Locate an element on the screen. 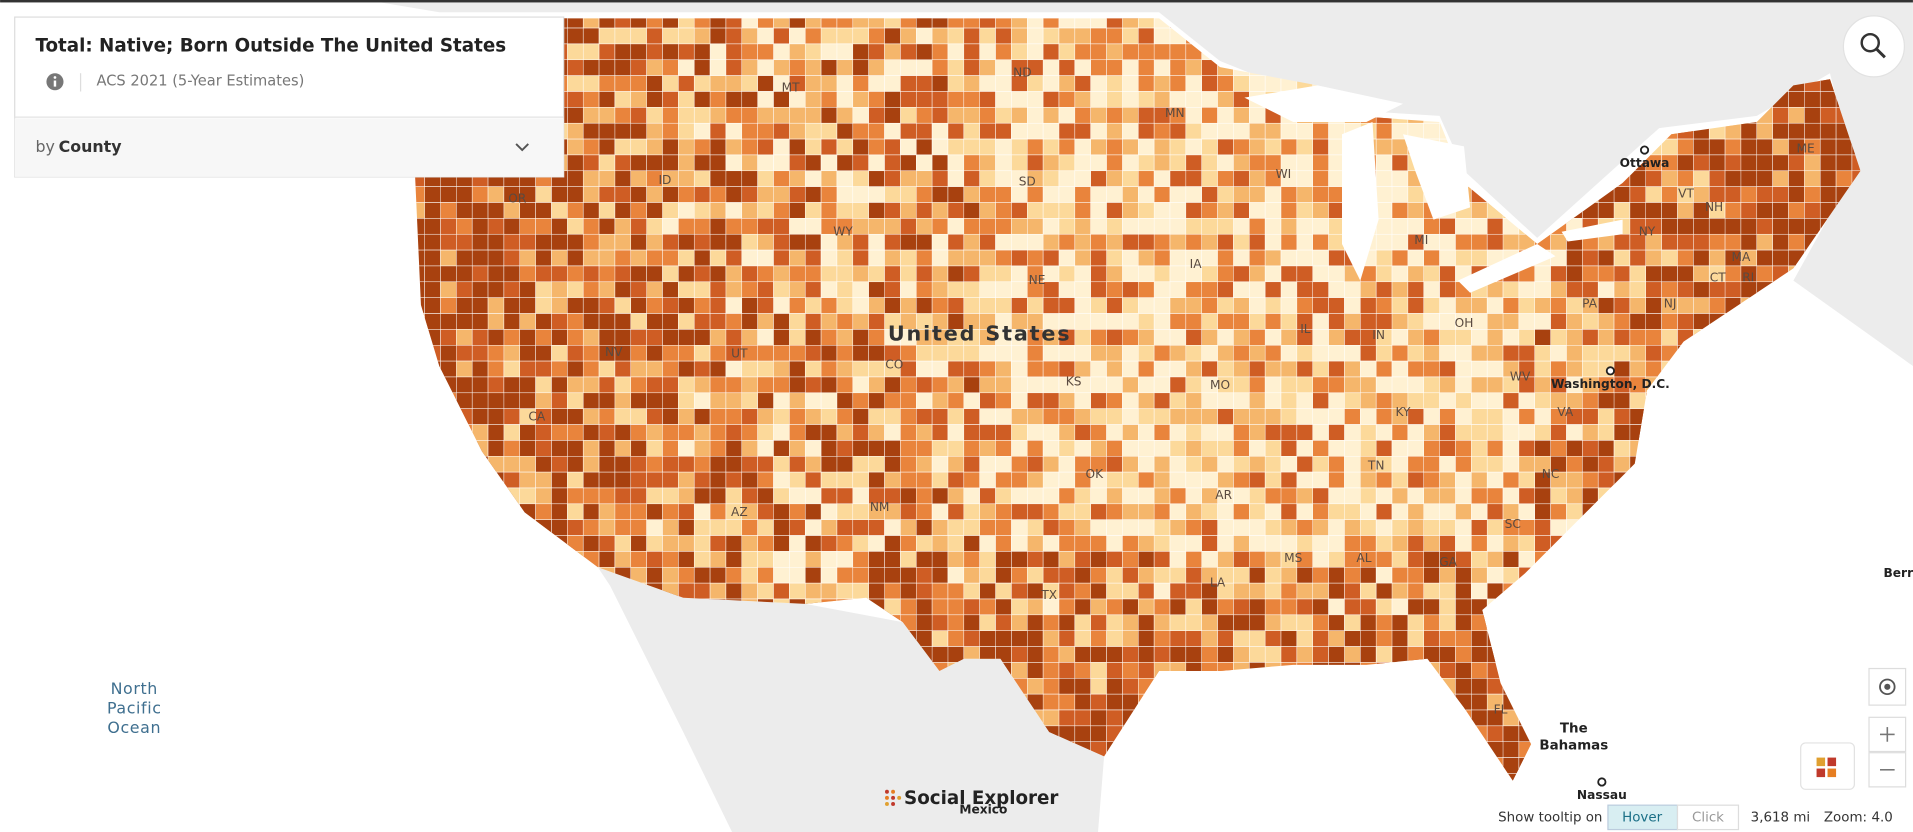 Image resolution: width=1913 pixels, height=832 pixels. locate-button is located at coordinates (1887, 686).